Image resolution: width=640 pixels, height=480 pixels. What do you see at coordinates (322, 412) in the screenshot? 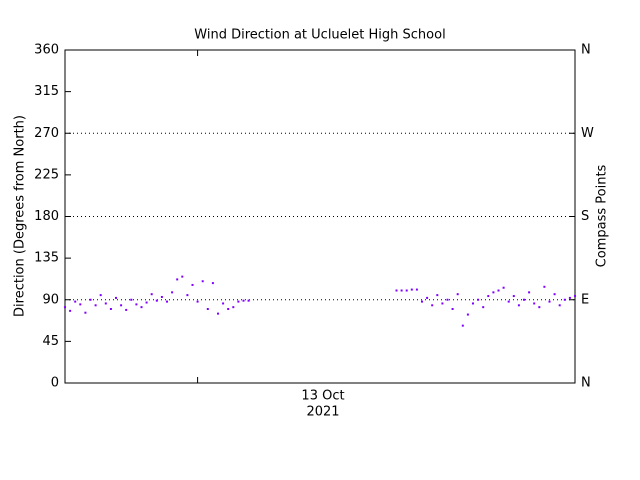
I see `x-axis-label: 2021` at bounding box center [322, 412].